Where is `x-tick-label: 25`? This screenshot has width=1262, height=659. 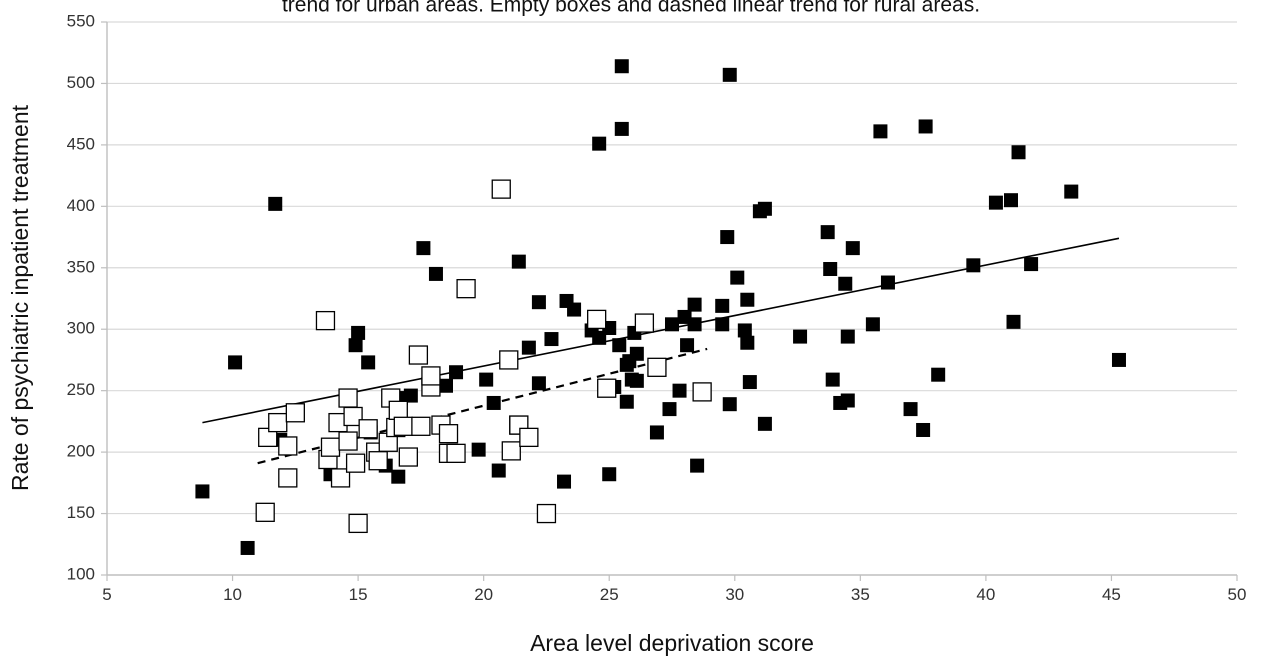
x-tick-label: 25 is located at coordinates (609, 594).